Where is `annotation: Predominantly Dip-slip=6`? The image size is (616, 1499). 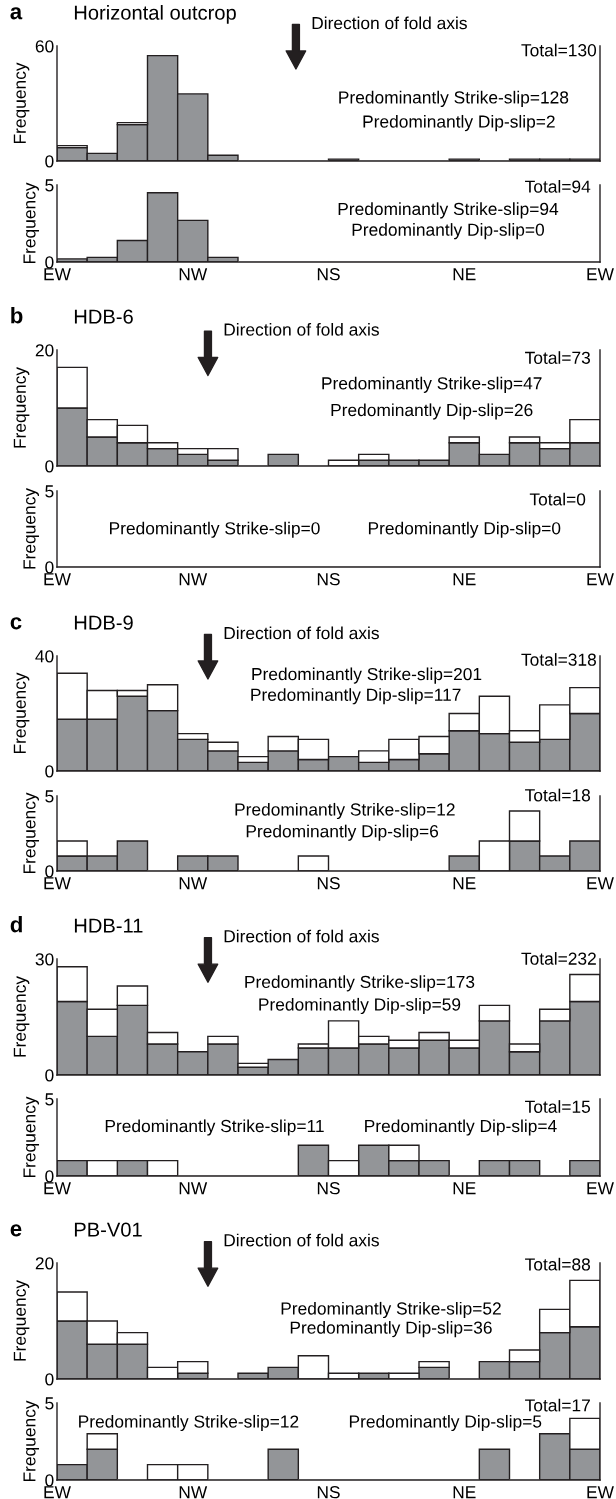
annotation: Predominantly Dip-slip=6 is located at coordinates (342, 832).